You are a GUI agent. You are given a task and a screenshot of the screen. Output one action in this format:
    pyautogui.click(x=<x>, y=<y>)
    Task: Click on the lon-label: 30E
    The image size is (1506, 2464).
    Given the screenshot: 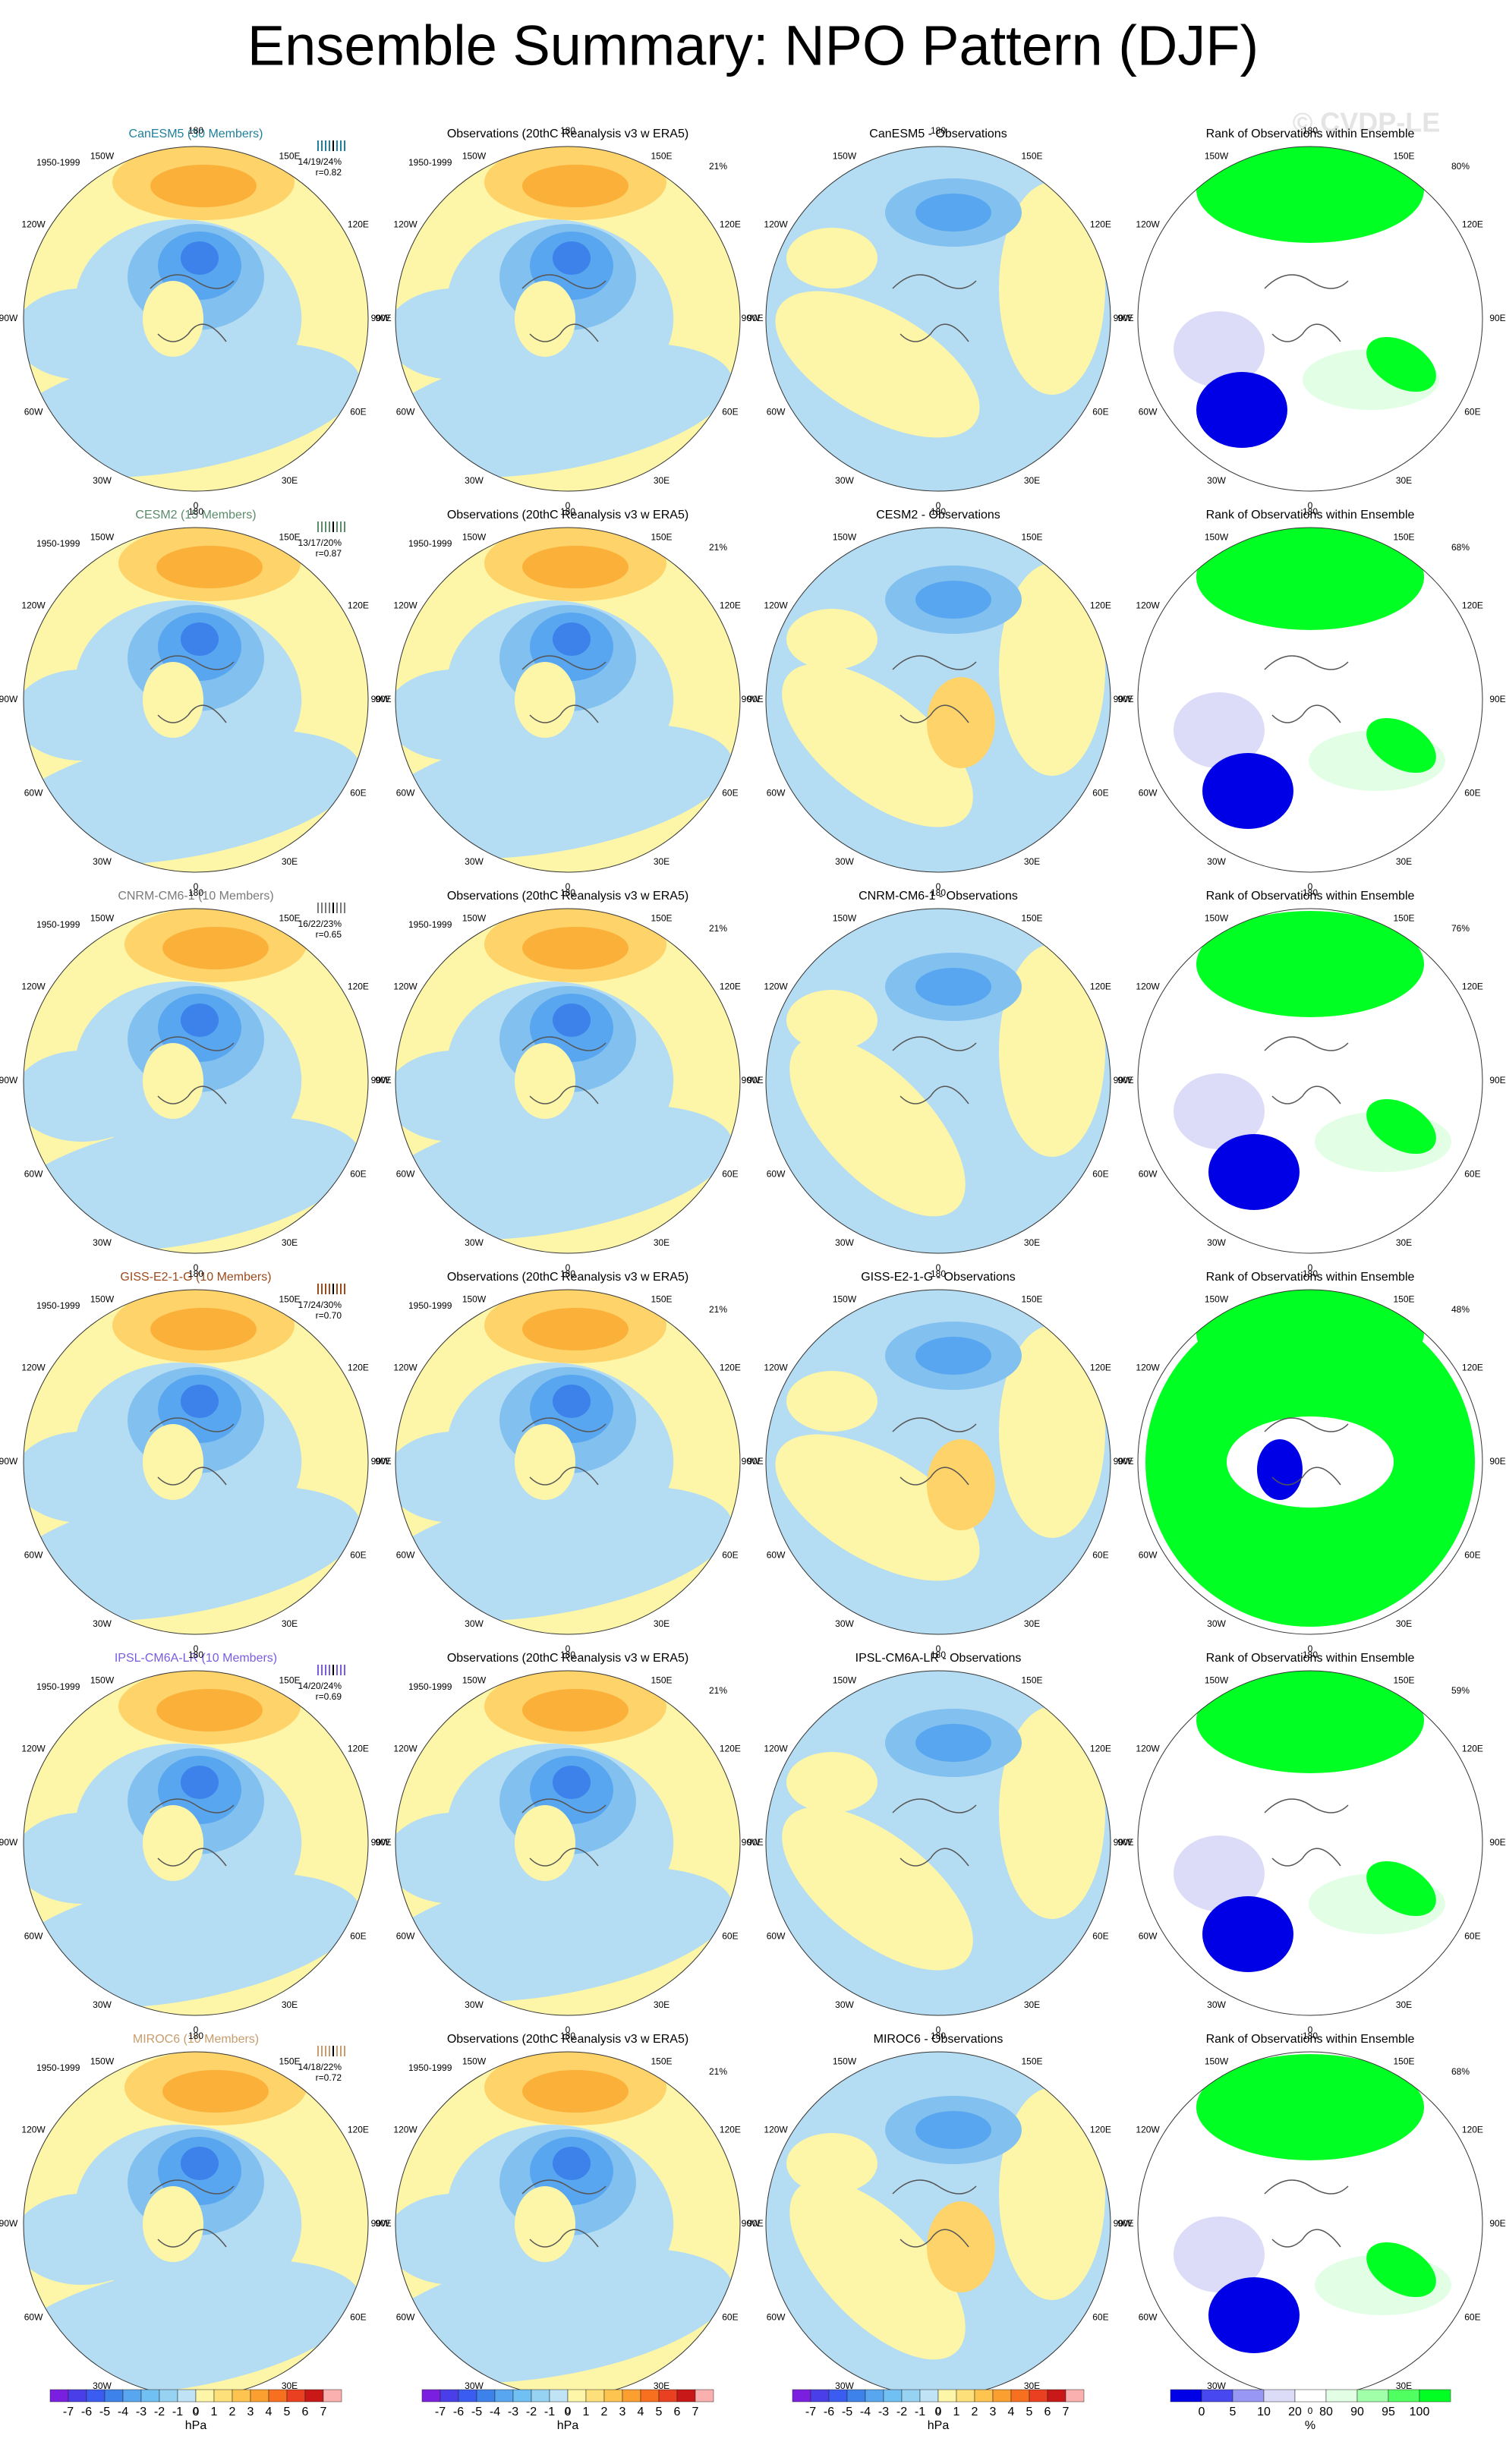 What is the action you would take?
    pyautogui.click(x=662, y=2386)
    